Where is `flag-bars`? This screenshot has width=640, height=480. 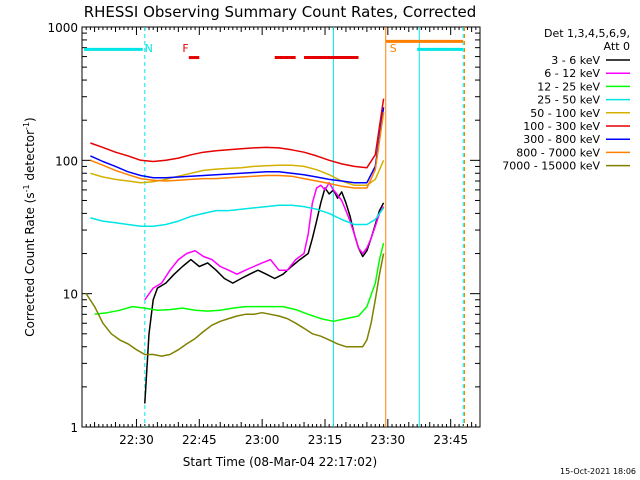 flag-bars is located at coordinates (274, 49).